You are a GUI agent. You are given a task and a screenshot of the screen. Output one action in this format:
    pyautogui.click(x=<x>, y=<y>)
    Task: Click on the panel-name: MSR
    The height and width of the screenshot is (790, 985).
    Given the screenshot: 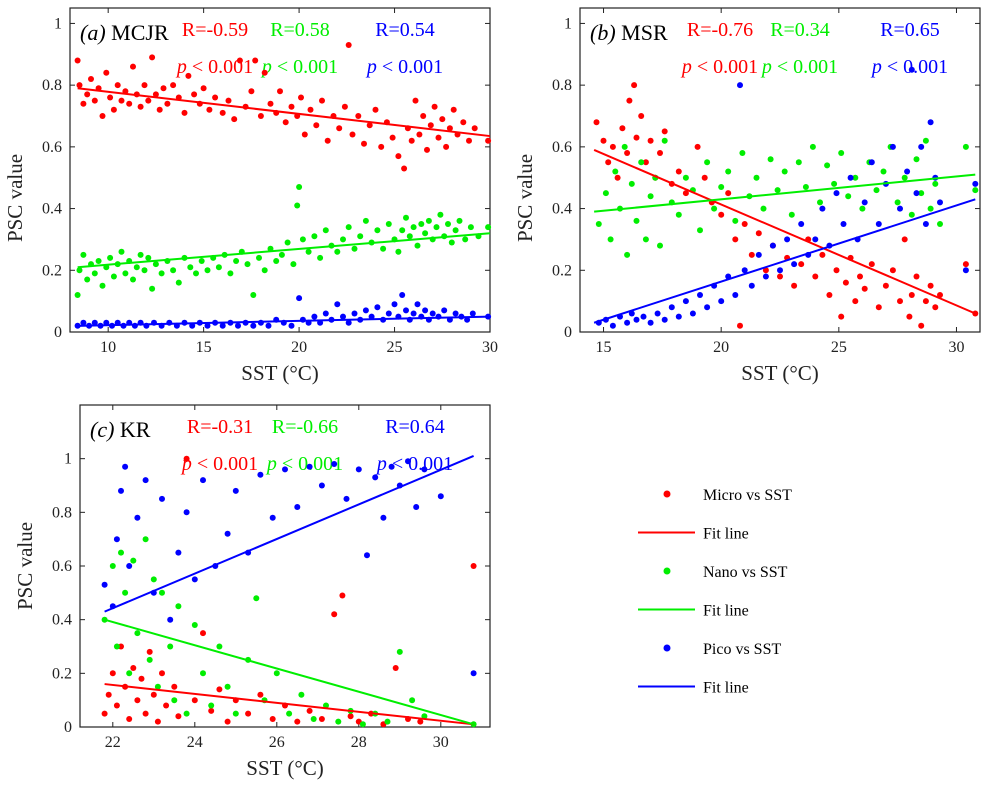 What is the action you would take?
    pyautogui.click(x=644, y=32)
    